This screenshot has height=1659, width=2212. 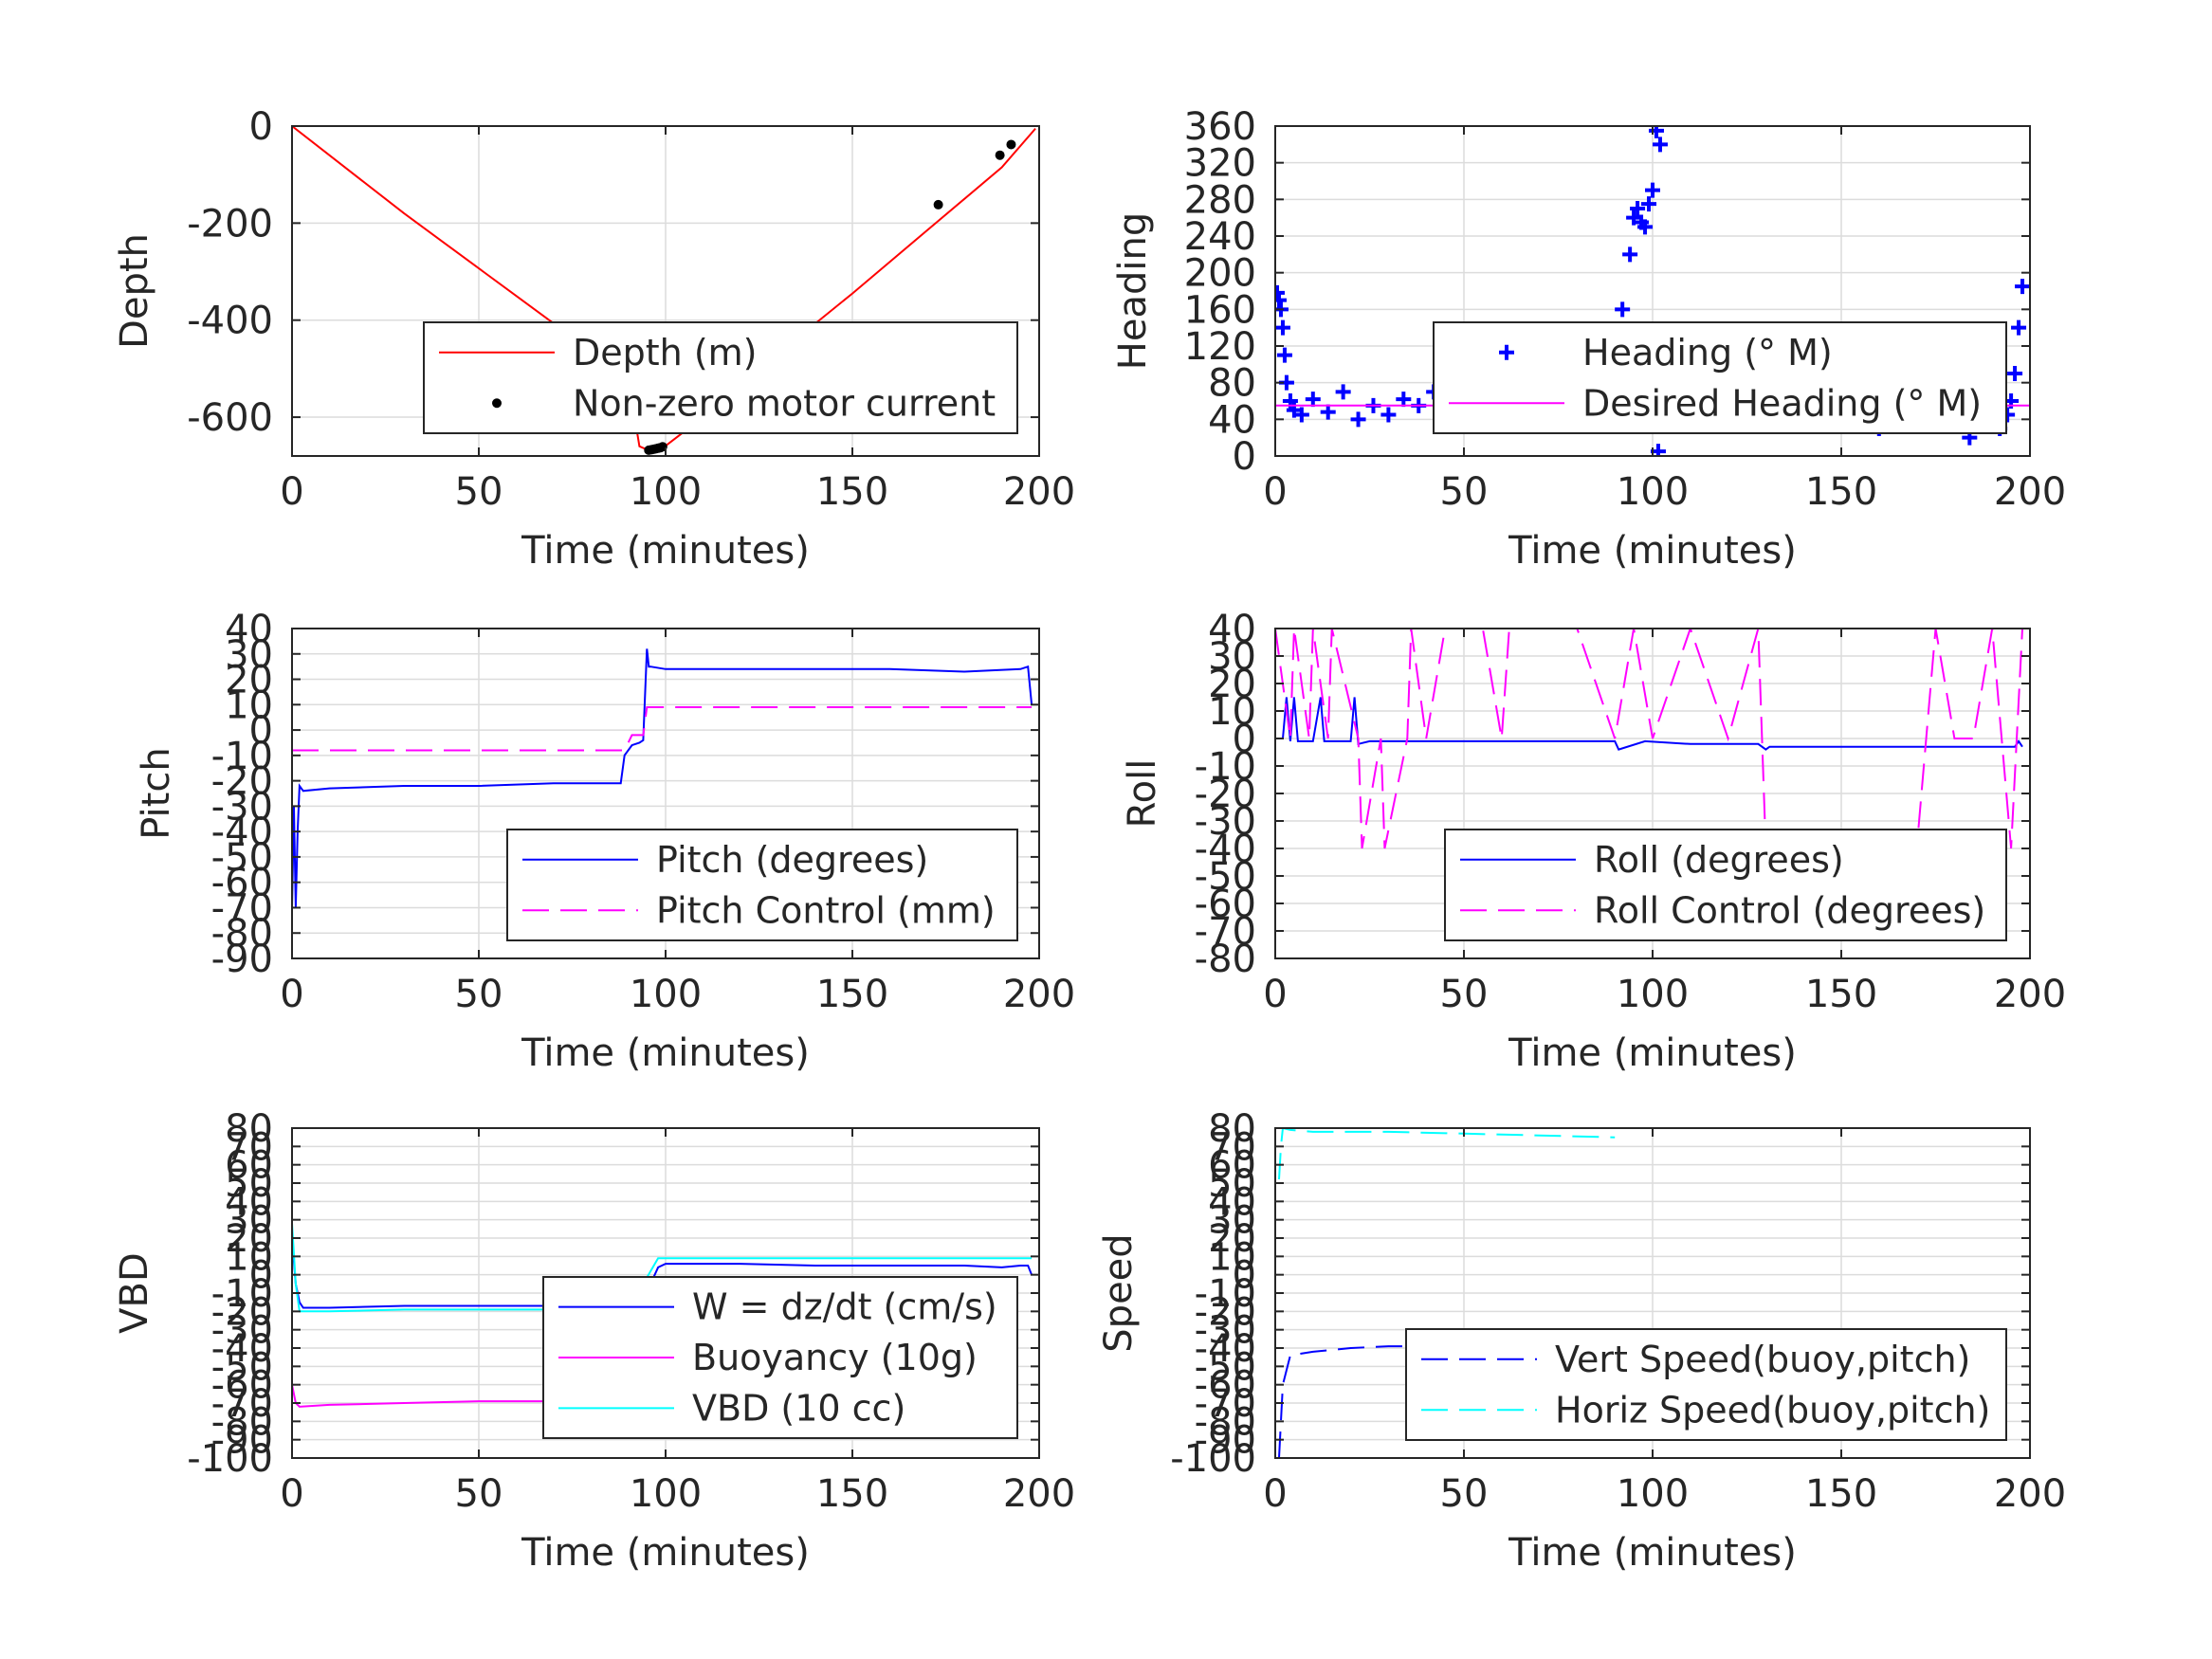 What do you see at coordinates (1782, 403) in the screenshot?
I see `heading-legend-label: Desired Heading (° M)` at bounding box center [1782, 403].